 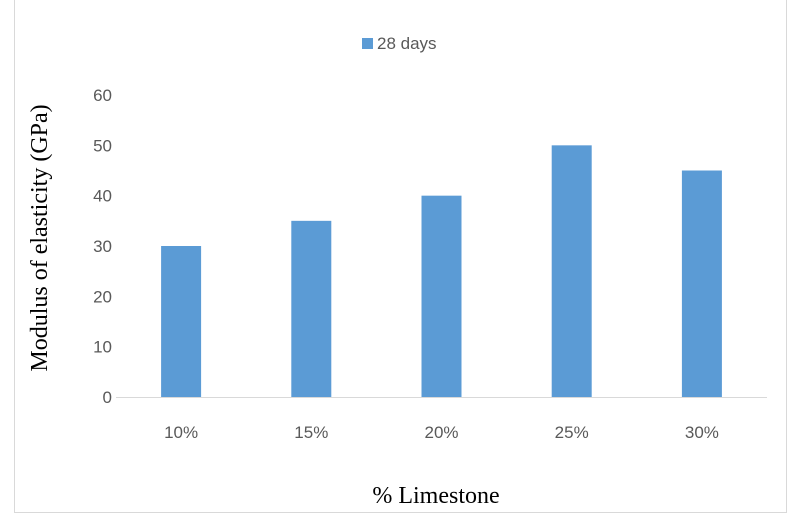 I want to click on x-tick-label: 10%, so click(x=181, y=432).